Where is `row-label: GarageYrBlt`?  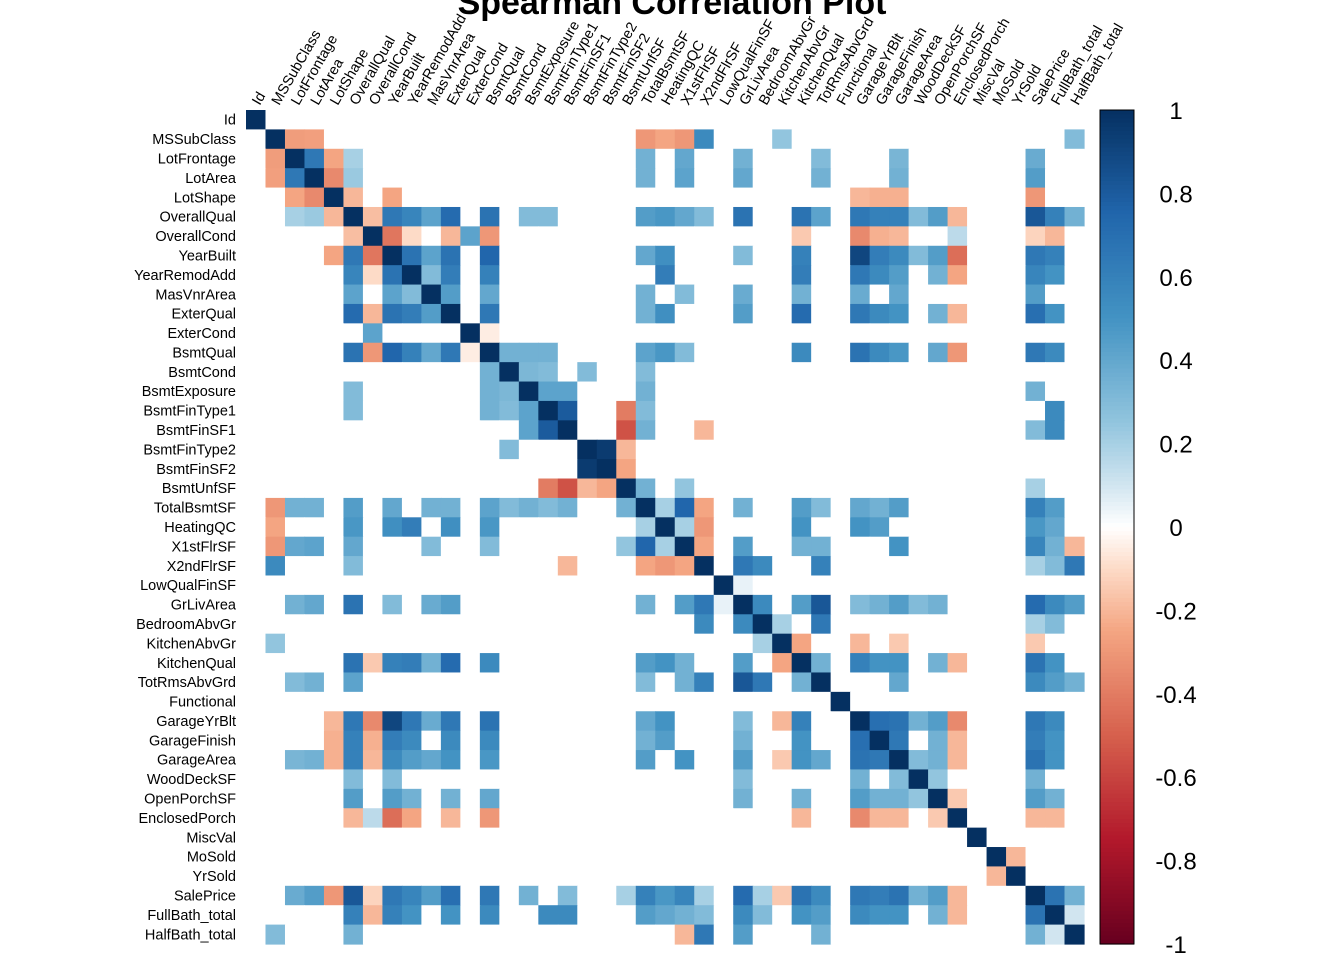
row-label: GarageYrBlt is located at coordinates (196, 722).